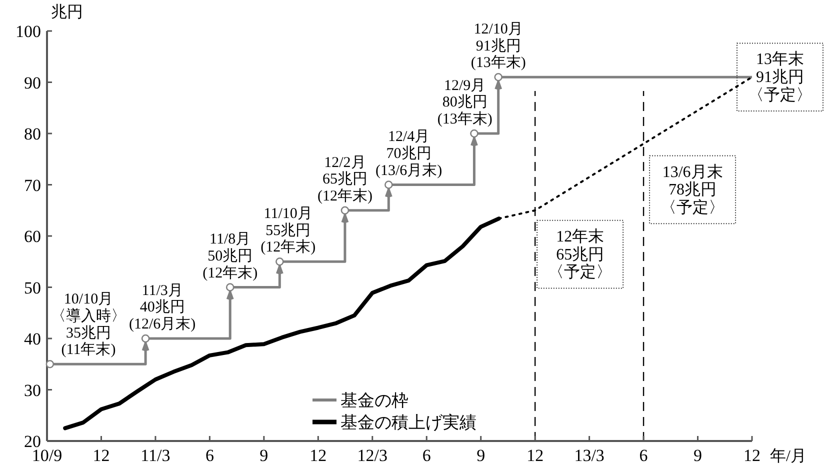  What do you see at coordinates (589, 455) in the screenshot?
I see `x-tick-label: 13/3` at bounding box center [589, 455].